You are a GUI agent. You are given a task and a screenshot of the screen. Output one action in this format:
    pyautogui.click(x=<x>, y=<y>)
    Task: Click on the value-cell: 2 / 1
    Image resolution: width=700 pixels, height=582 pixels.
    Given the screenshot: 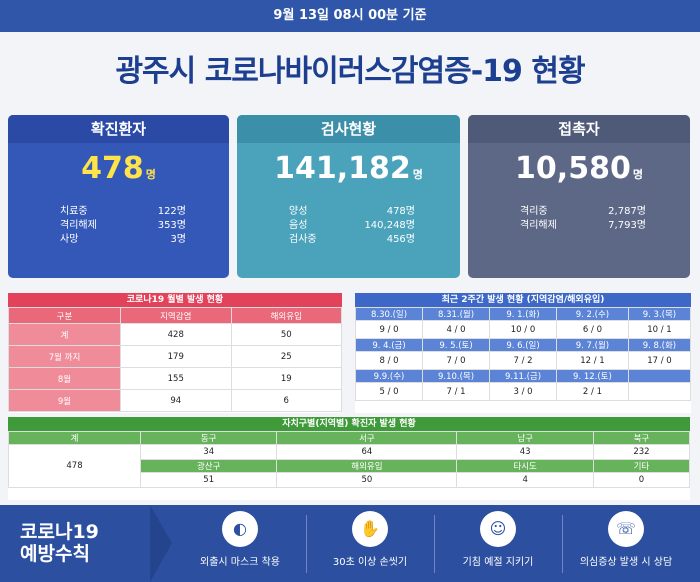 What is the action you would take?
    pyautogui.click(x=592, y=391)
    